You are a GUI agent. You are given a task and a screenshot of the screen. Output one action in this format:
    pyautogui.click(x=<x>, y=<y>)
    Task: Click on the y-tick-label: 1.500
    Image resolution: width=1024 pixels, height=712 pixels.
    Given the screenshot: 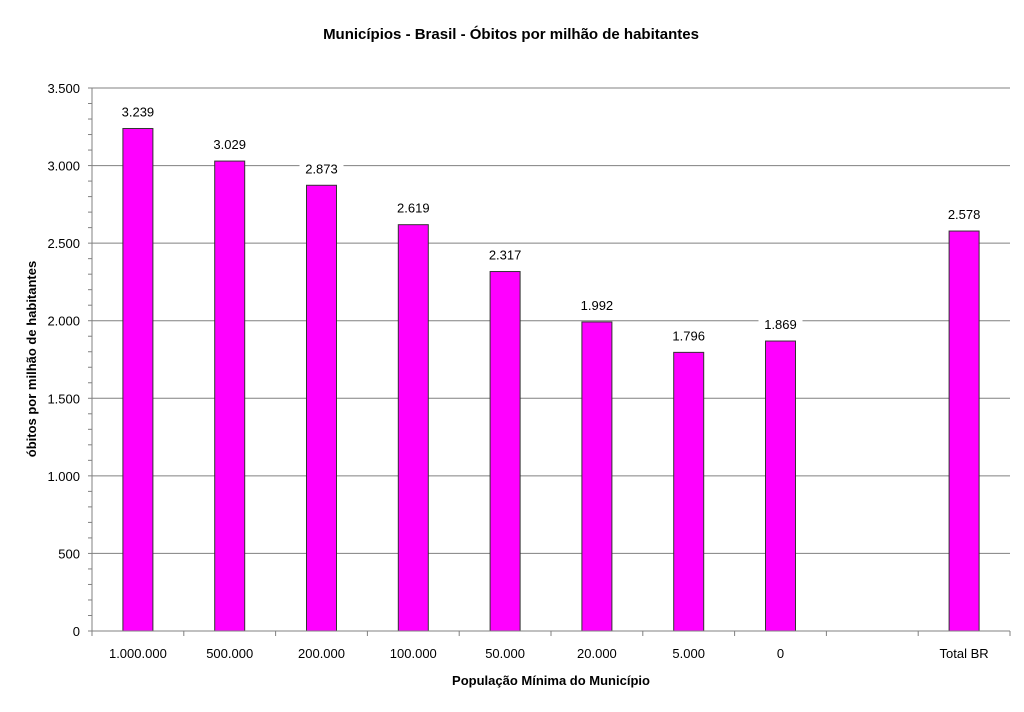 What is the action you would take?
    pyautogui.click(x=63, y=398)
    